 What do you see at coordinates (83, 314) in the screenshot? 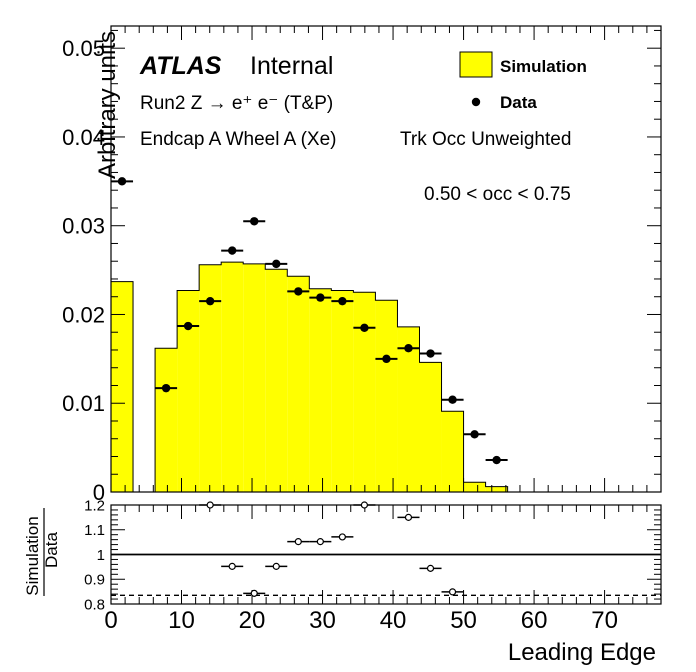
I see `main-y-tick-label: 0.02` at bounding box center [83, 314].